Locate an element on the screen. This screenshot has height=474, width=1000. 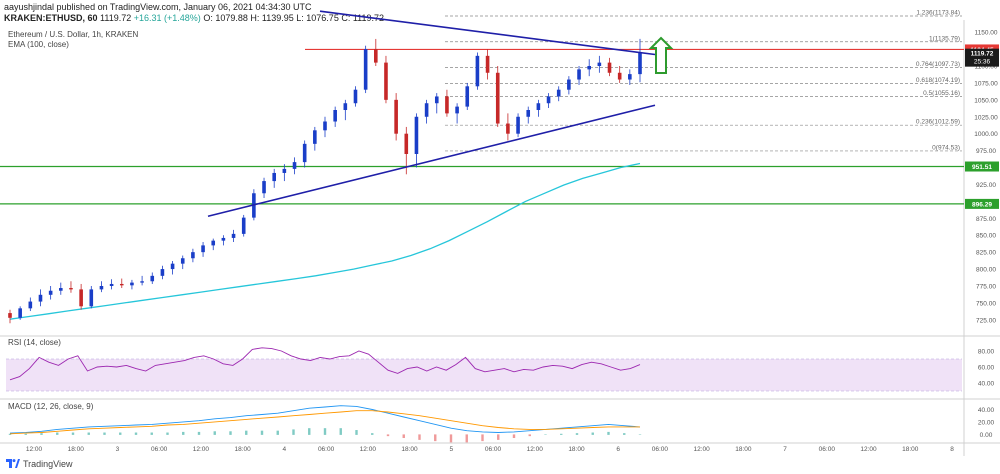
level-badge: 896.29 is located at coordinates (982, 203).